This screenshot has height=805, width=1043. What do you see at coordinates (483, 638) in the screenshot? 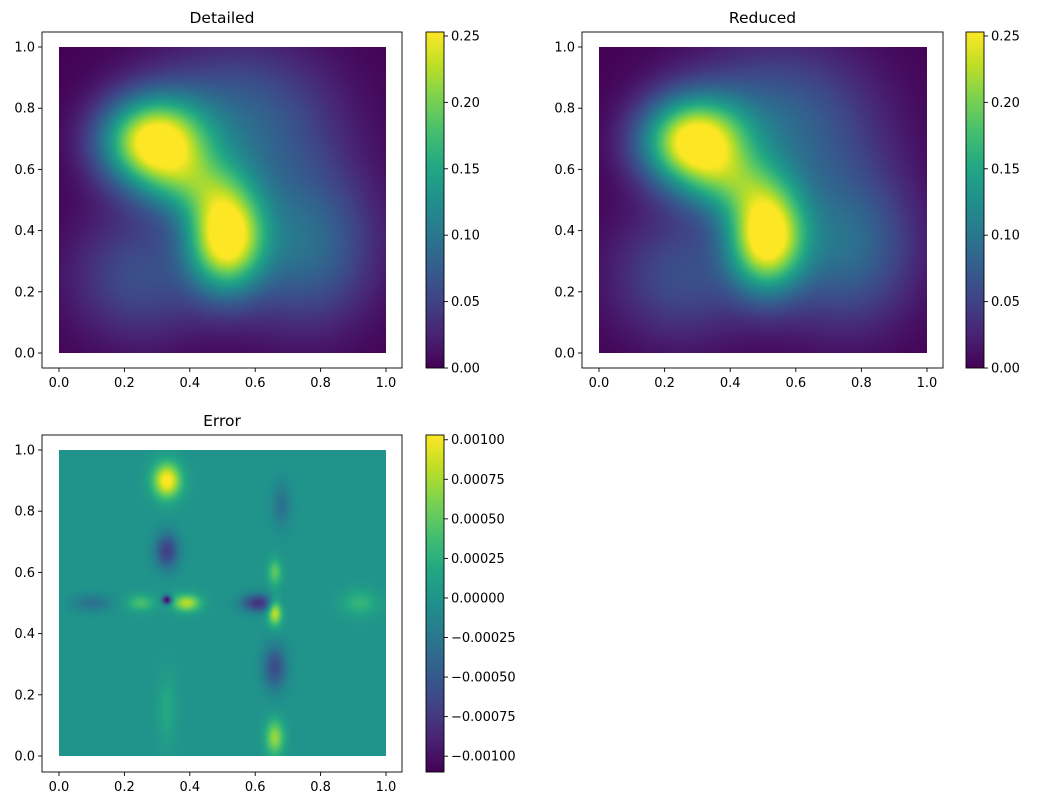
I see `colorbar-tick-label: −0.00025` at bounding box center [483, 638].